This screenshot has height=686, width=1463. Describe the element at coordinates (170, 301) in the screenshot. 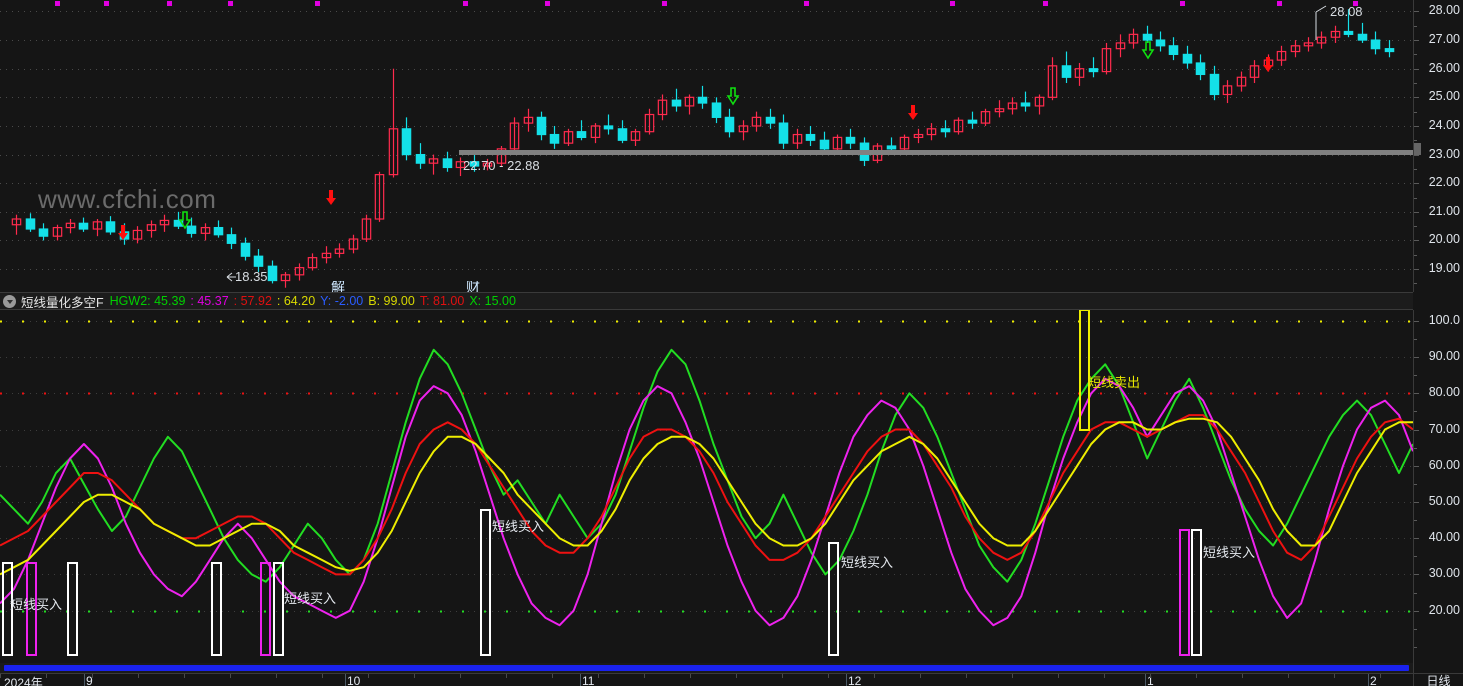

I see `indicator-field-hgw2-value: 45.39` at that location.